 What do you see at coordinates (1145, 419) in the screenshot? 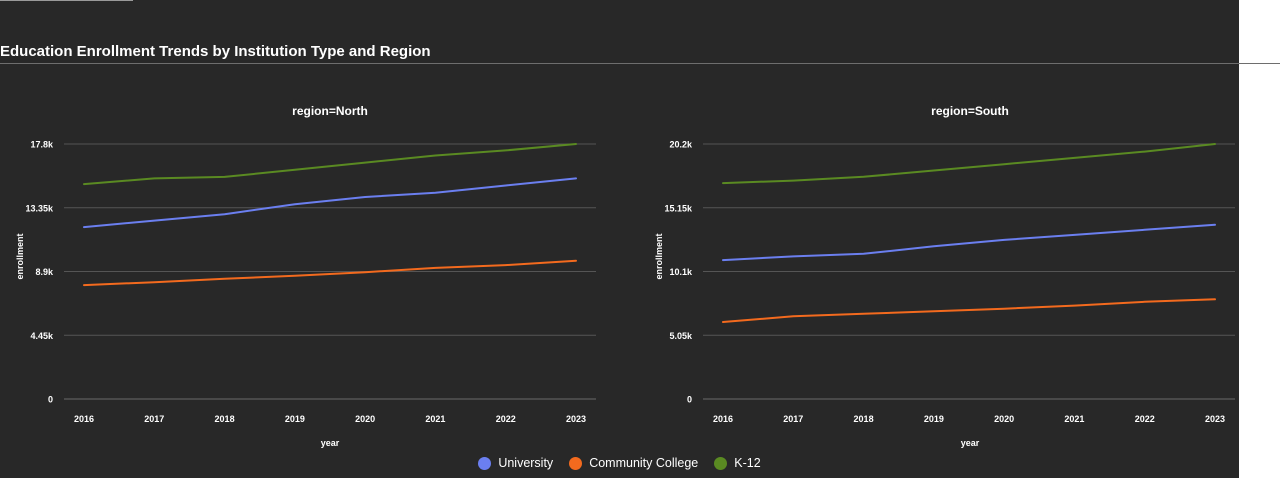
I see `panel-2-x-tick-label: 2022` at bounding box center [1145, 419].